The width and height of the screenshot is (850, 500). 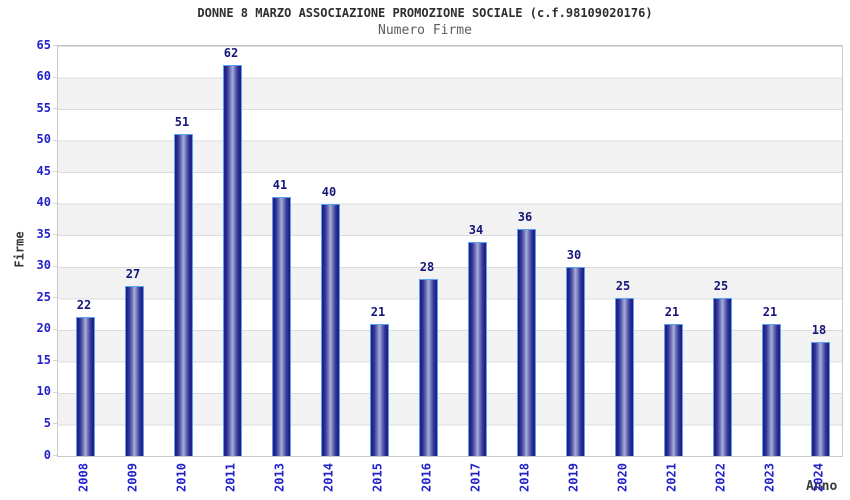 I want to click on y-tick-label-45: 45, so click(x=43, y=170).